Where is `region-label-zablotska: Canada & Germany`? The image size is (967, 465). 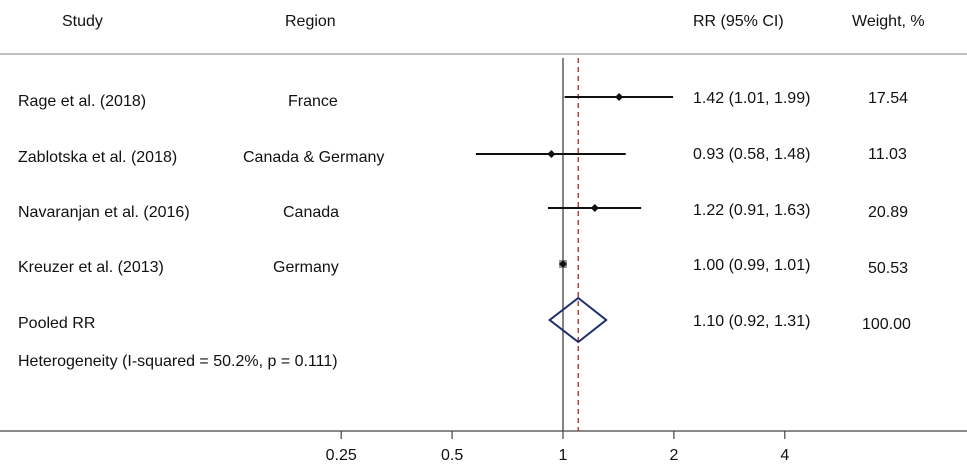
region-label-zablotska: Canada & Germany is located at coordinates (313, 157).